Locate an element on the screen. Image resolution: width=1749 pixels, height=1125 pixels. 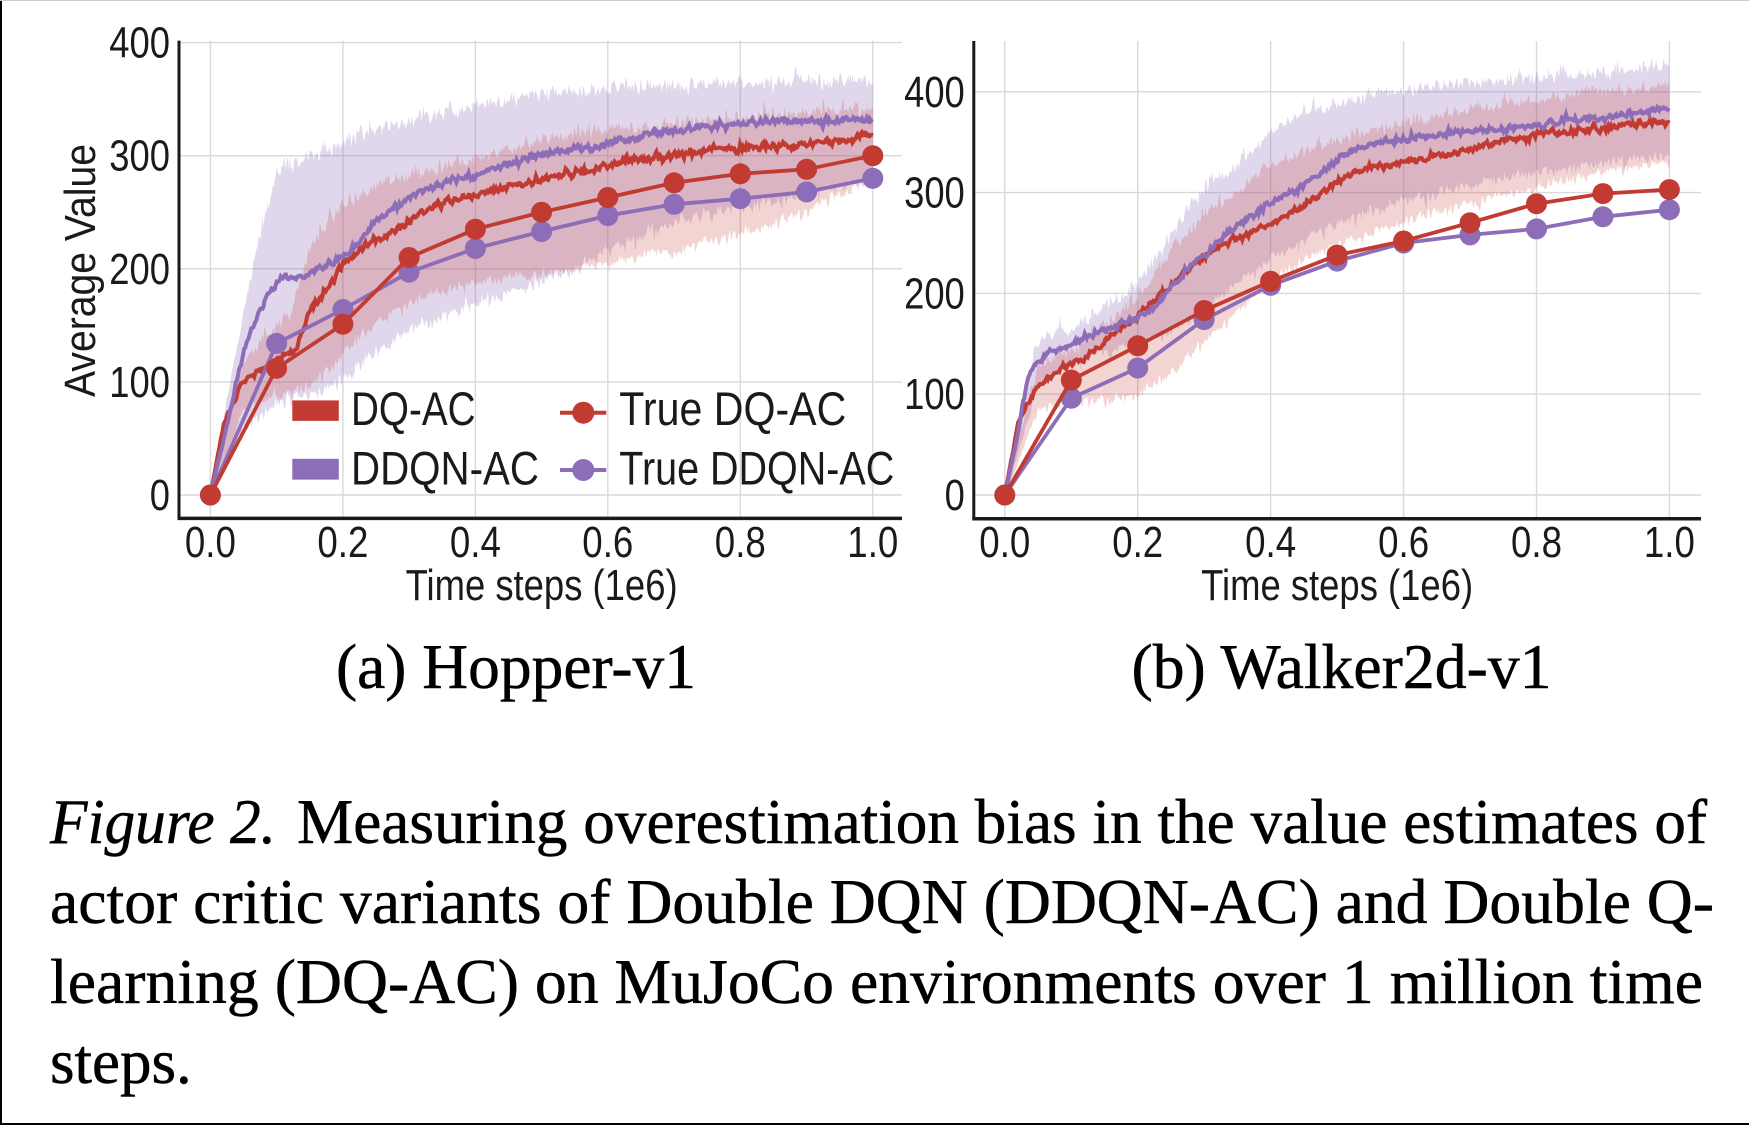
svg-text: (b) Walker2d-v1 is located at coordinates (1342, 667).